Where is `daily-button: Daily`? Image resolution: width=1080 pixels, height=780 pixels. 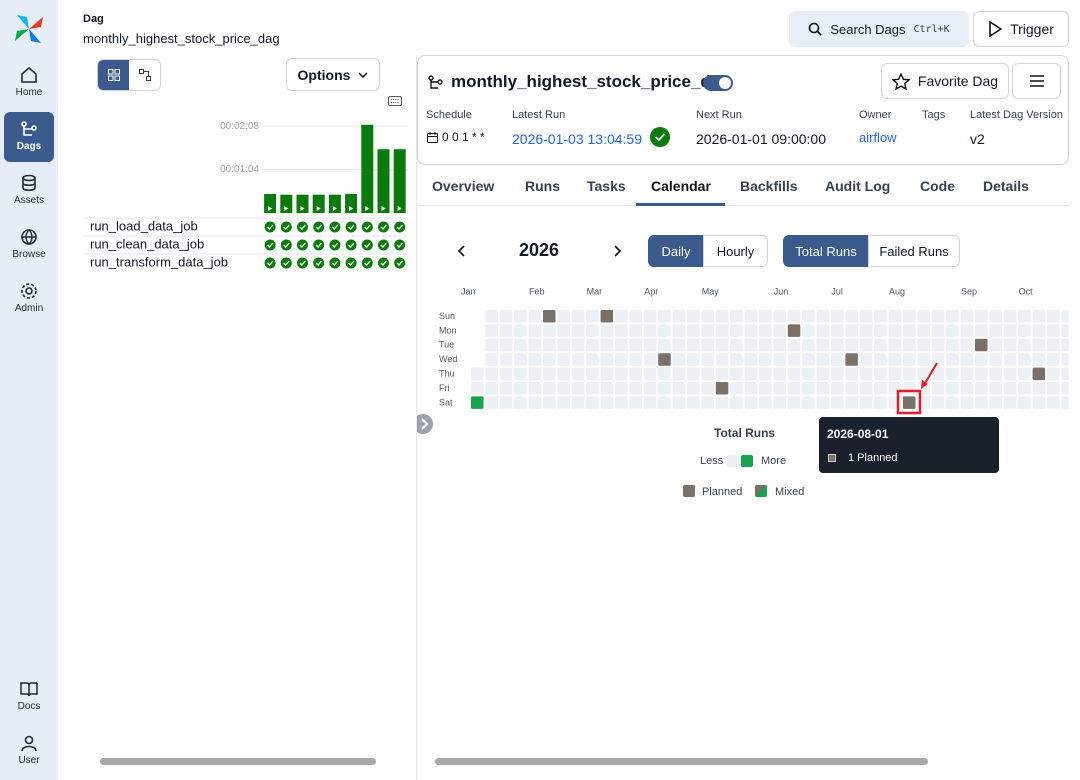 daily-button: Daily is located at coordinates (676, 251).